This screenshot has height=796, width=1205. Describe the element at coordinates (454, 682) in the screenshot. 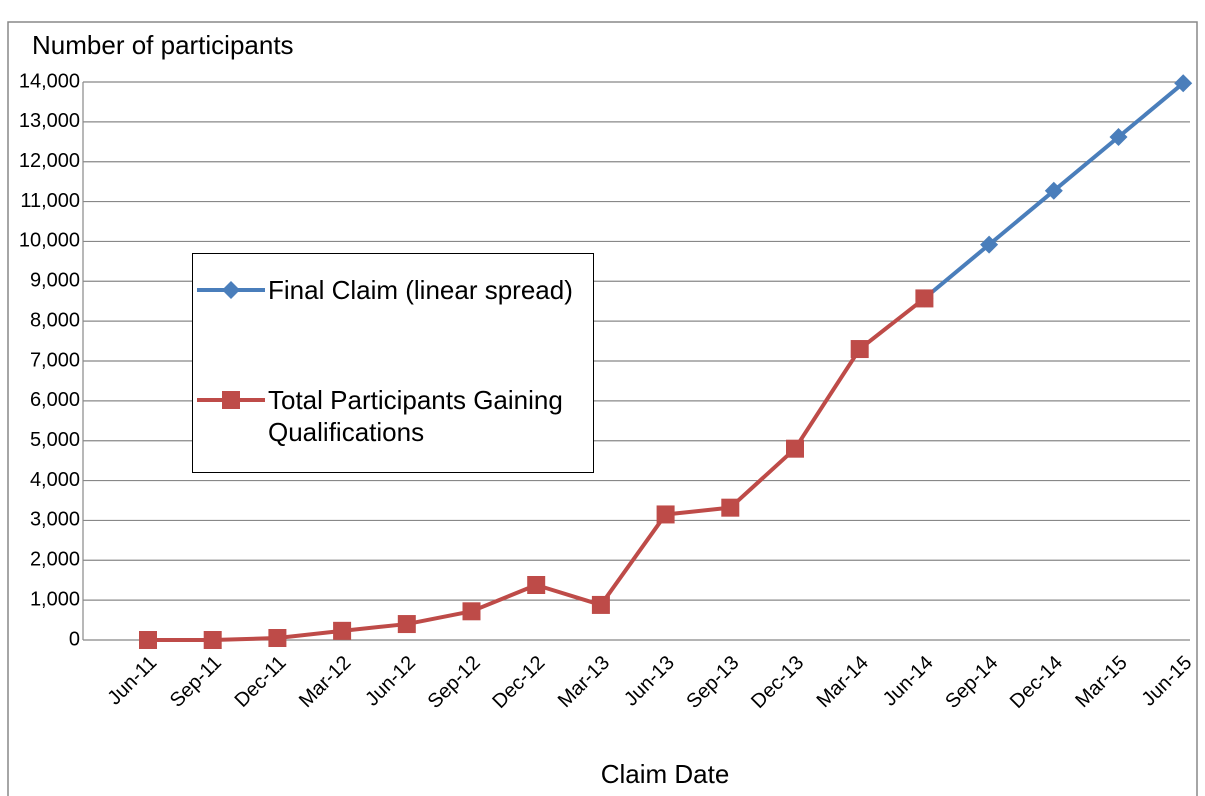

I see `x-tick-label: Sep-12` at that location.